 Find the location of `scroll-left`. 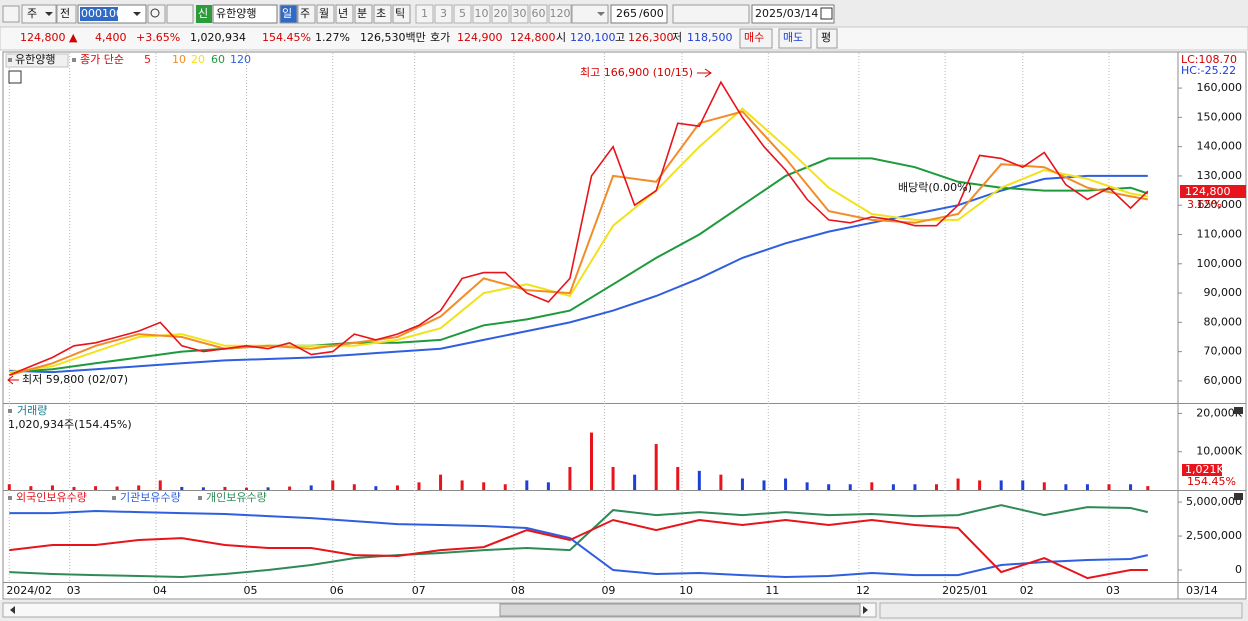

scroll-left is located at coordinates (12, 610).